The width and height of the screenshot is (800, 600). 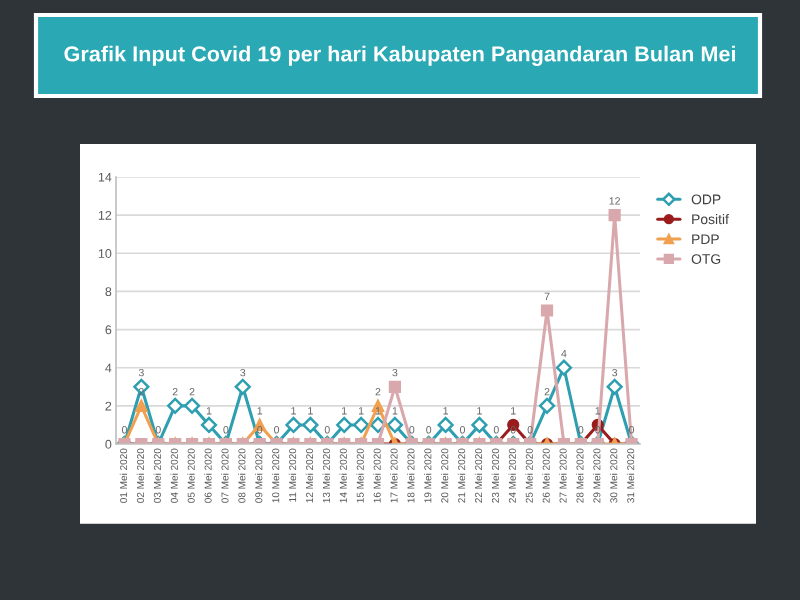 What do you see at coordinates (399, 55) in the screenshot?
I see `chart-title: Grafik Input Covid 19 per hari Kabupaten Pangandaran Bulan Mei` at bounding box center [399, 55].